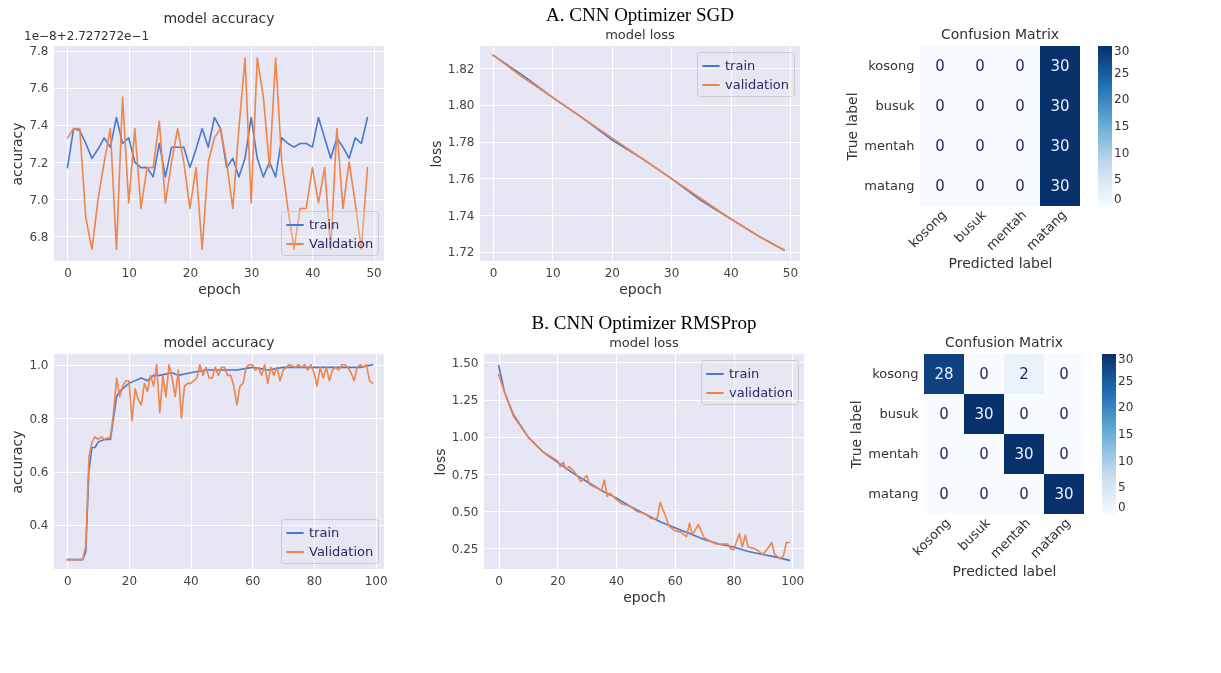  Describe the element at coordinates (465, 548) in the screenshot. I see `y-tick-label: 0.25` at that location.